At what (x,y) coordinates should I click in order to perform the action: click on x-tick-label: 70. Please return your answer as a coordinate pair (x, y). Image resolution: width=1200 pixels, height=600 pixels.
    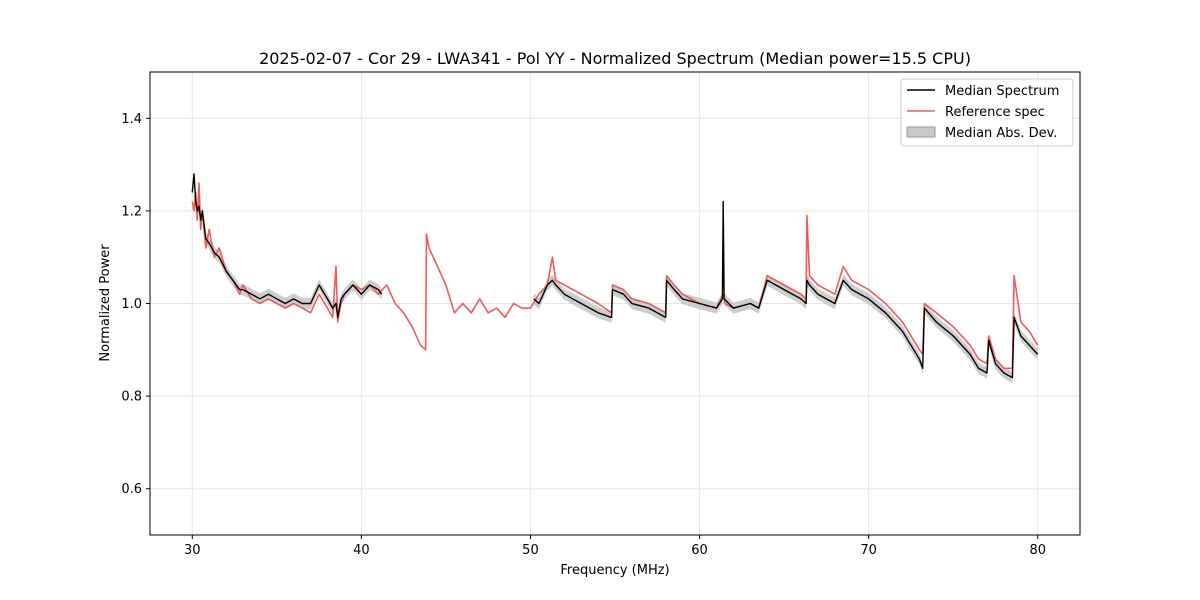
    Looking at the image, I should click on (868, 550).